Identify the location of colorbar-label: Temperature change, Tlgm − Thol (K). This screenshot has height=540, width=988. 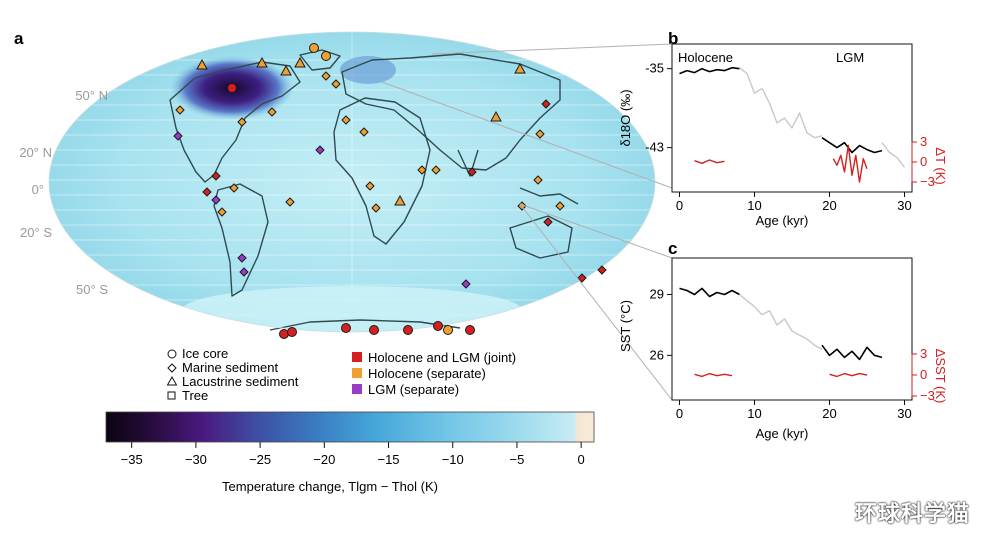
(330, 486).